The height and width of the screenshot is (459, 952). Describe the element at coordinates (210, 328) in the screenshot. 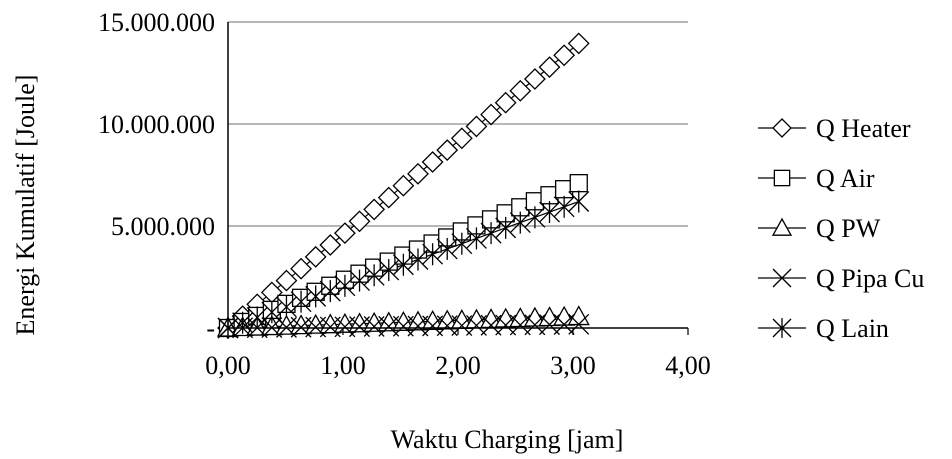

I see `y-tick-label: -` at that location.